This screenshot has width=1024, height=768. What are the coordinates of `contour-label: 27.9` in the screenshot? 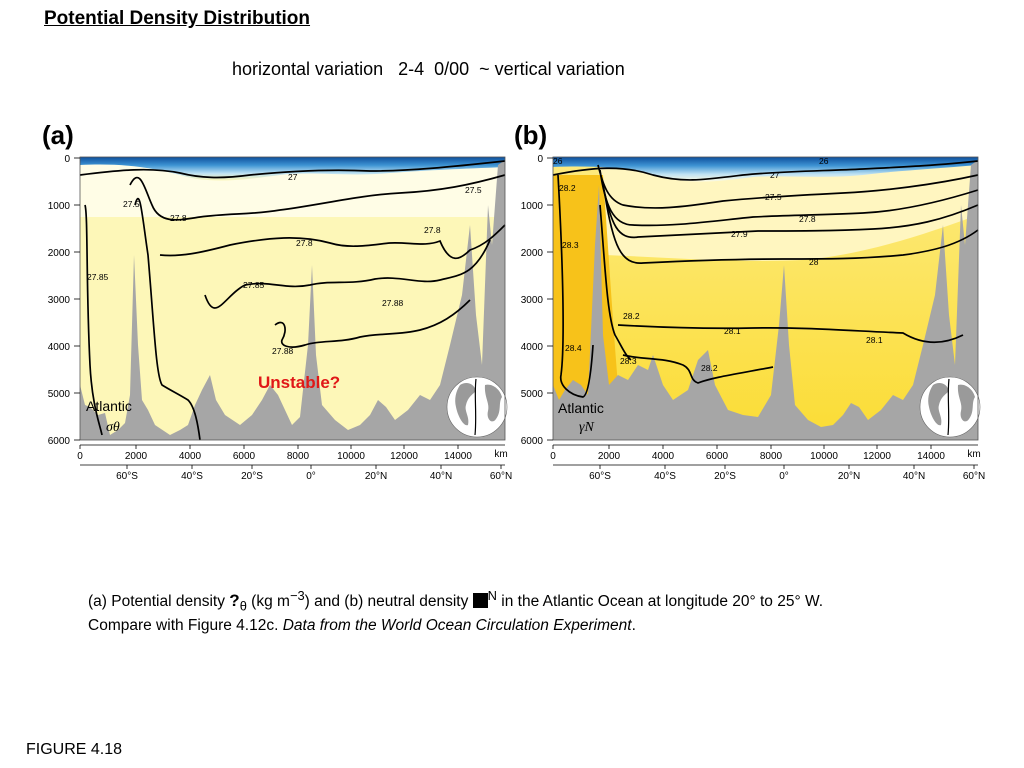 It's located at (739, 234).